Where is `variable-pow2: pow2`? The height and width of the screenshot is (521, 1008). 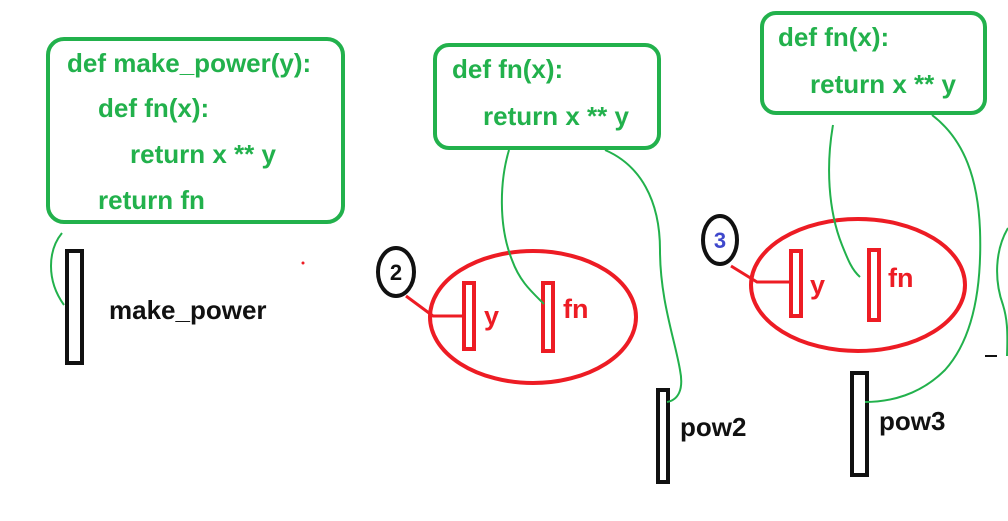 variable-pow2: pow2 is located at coordinates (675, 316).